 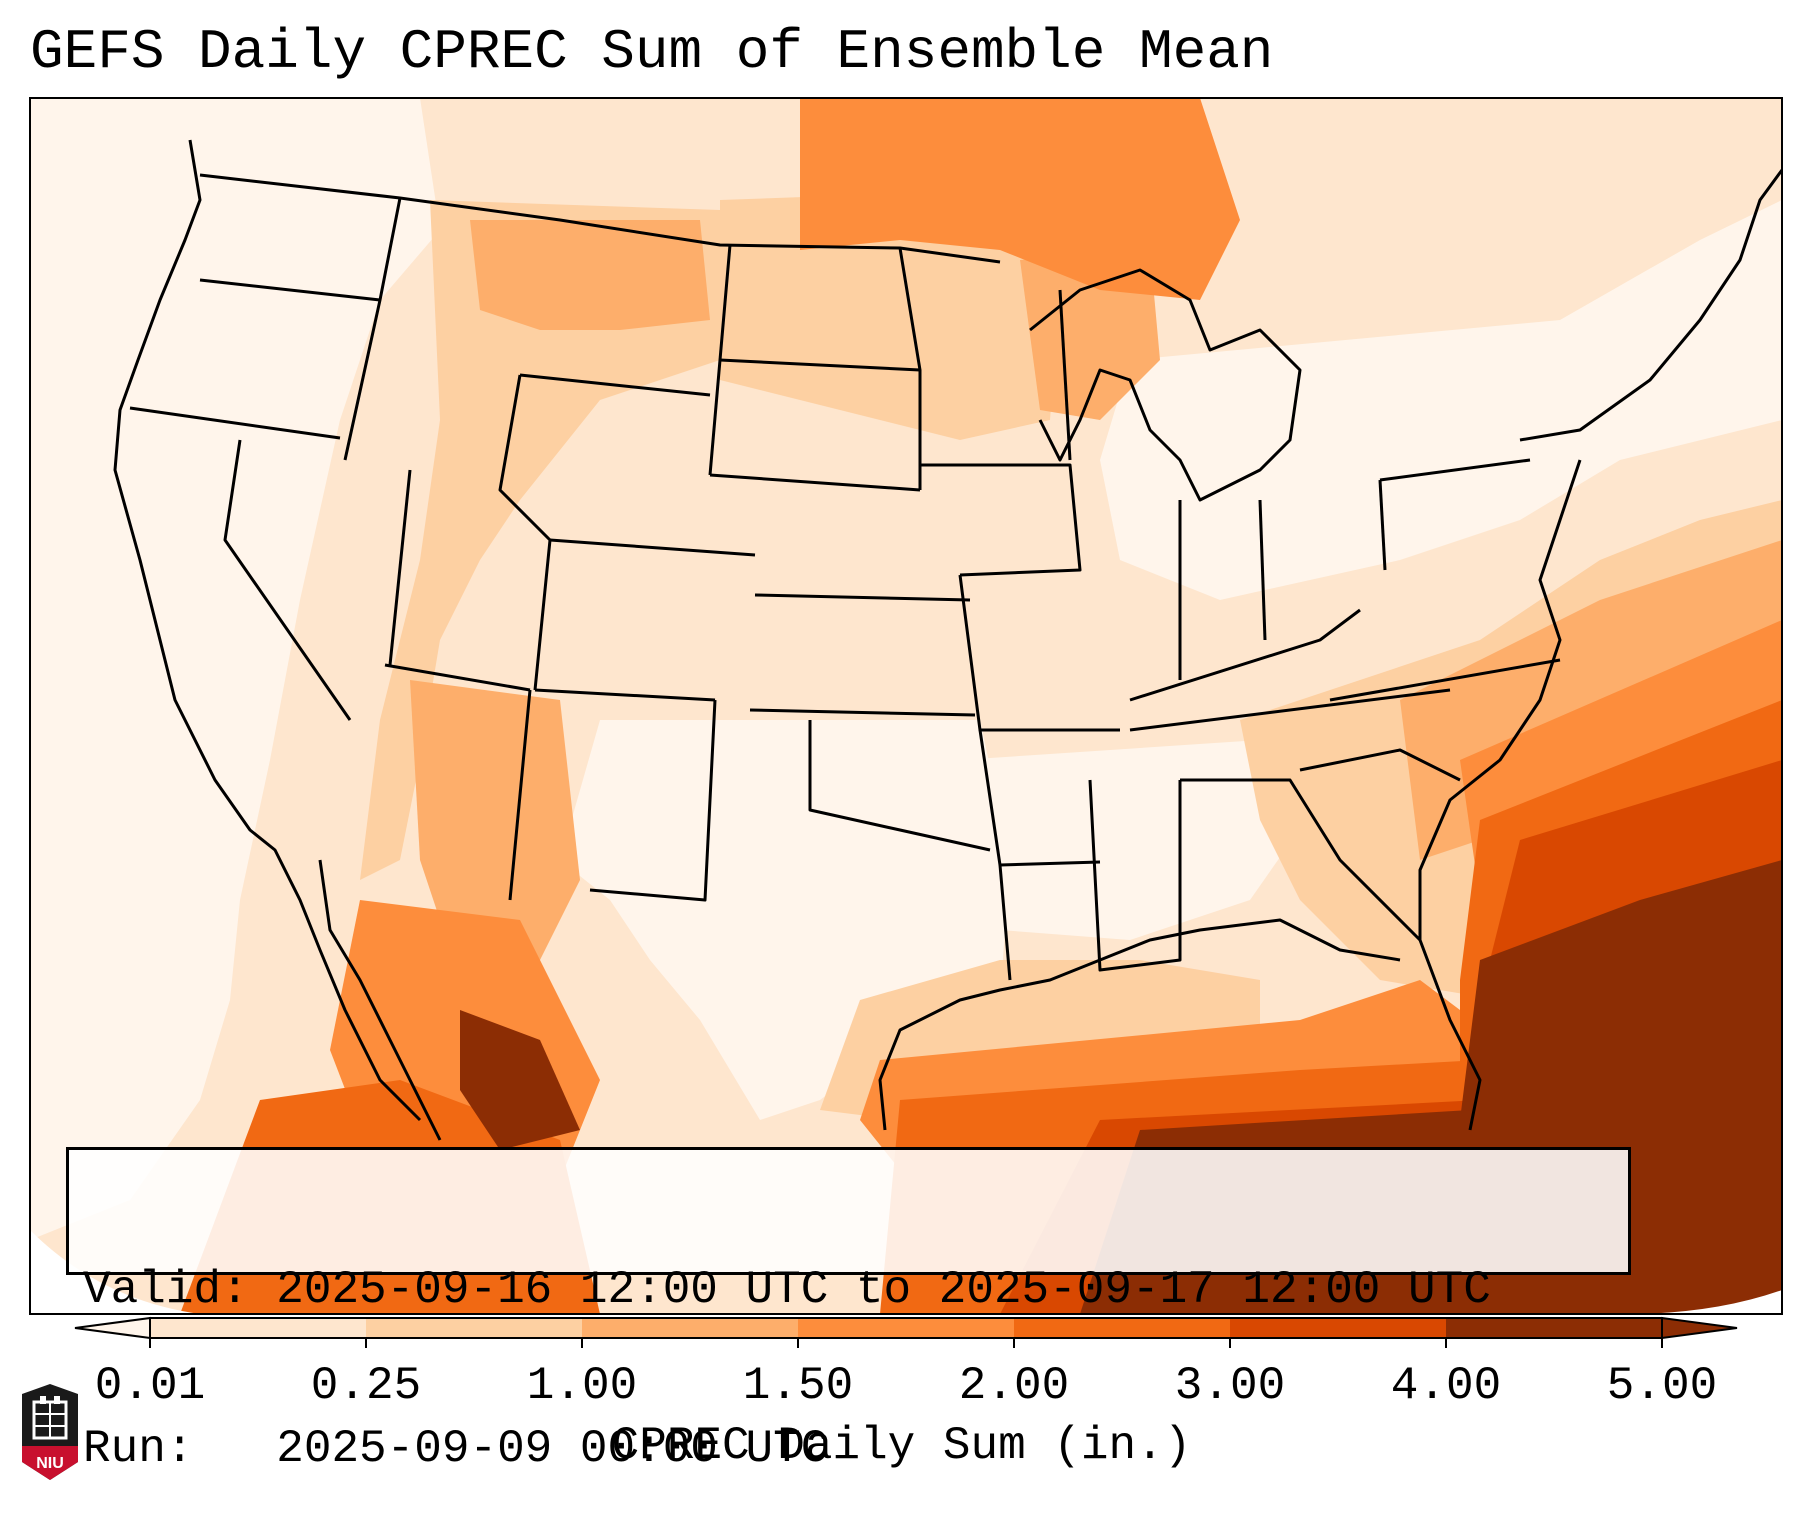 I want to click on state-line-ca-nv, so click(x=287, y=580).